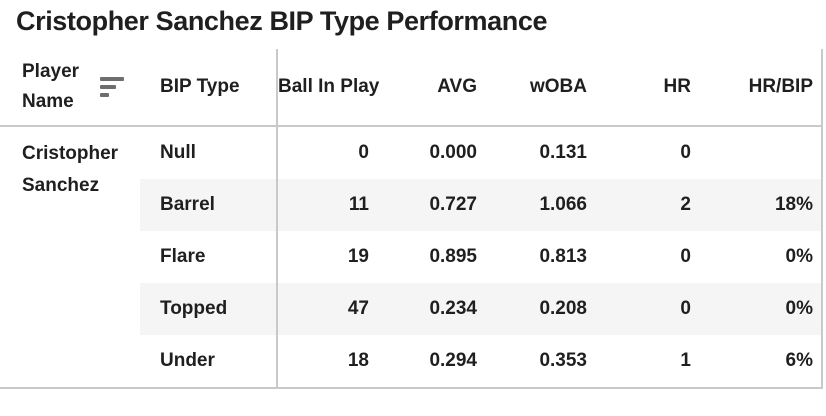 This screenshot has height=416, width=826. What do you see at coordinates (112, 87) in the screenshot?
I see `sort-descending-icon` at bounding box center [112, 87].